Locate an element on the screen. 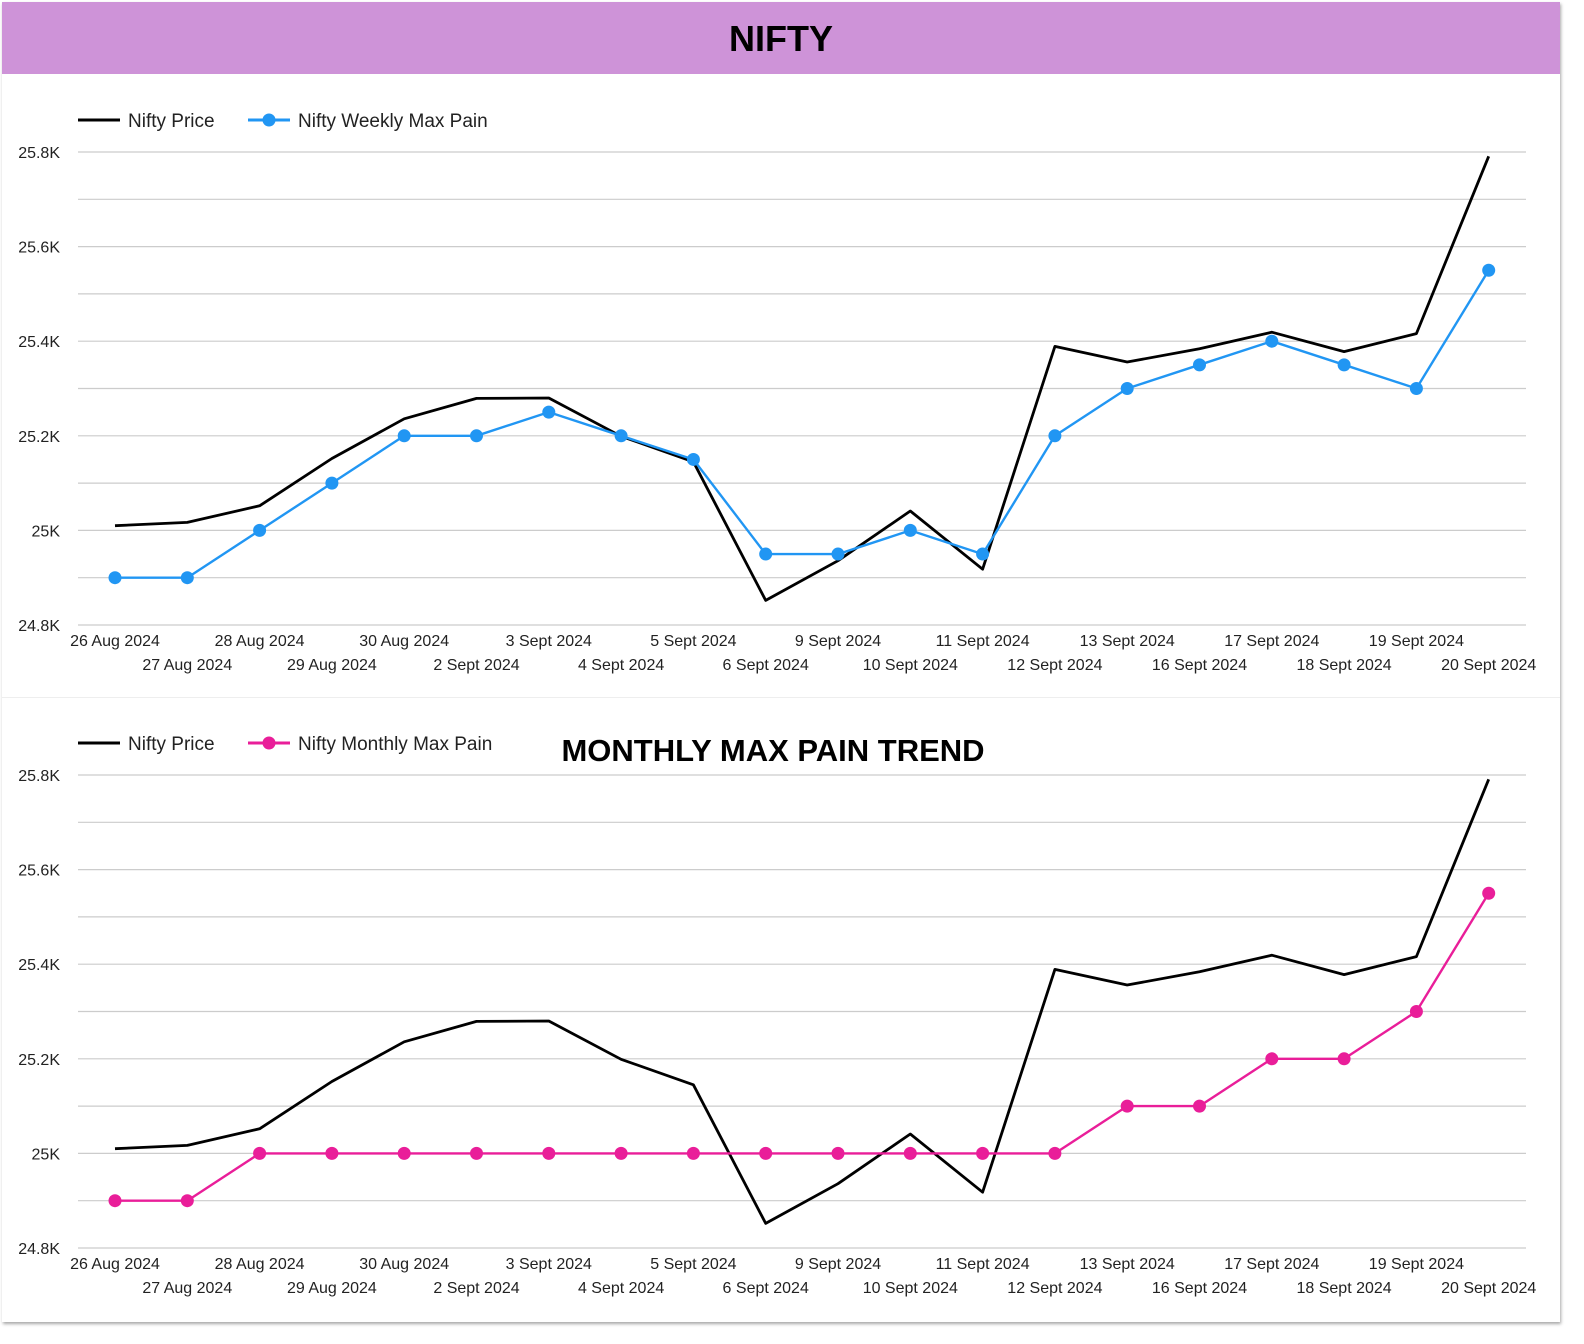  x-tick-label: 17 Sept 2024 is located at coordinates (1271, 1264).